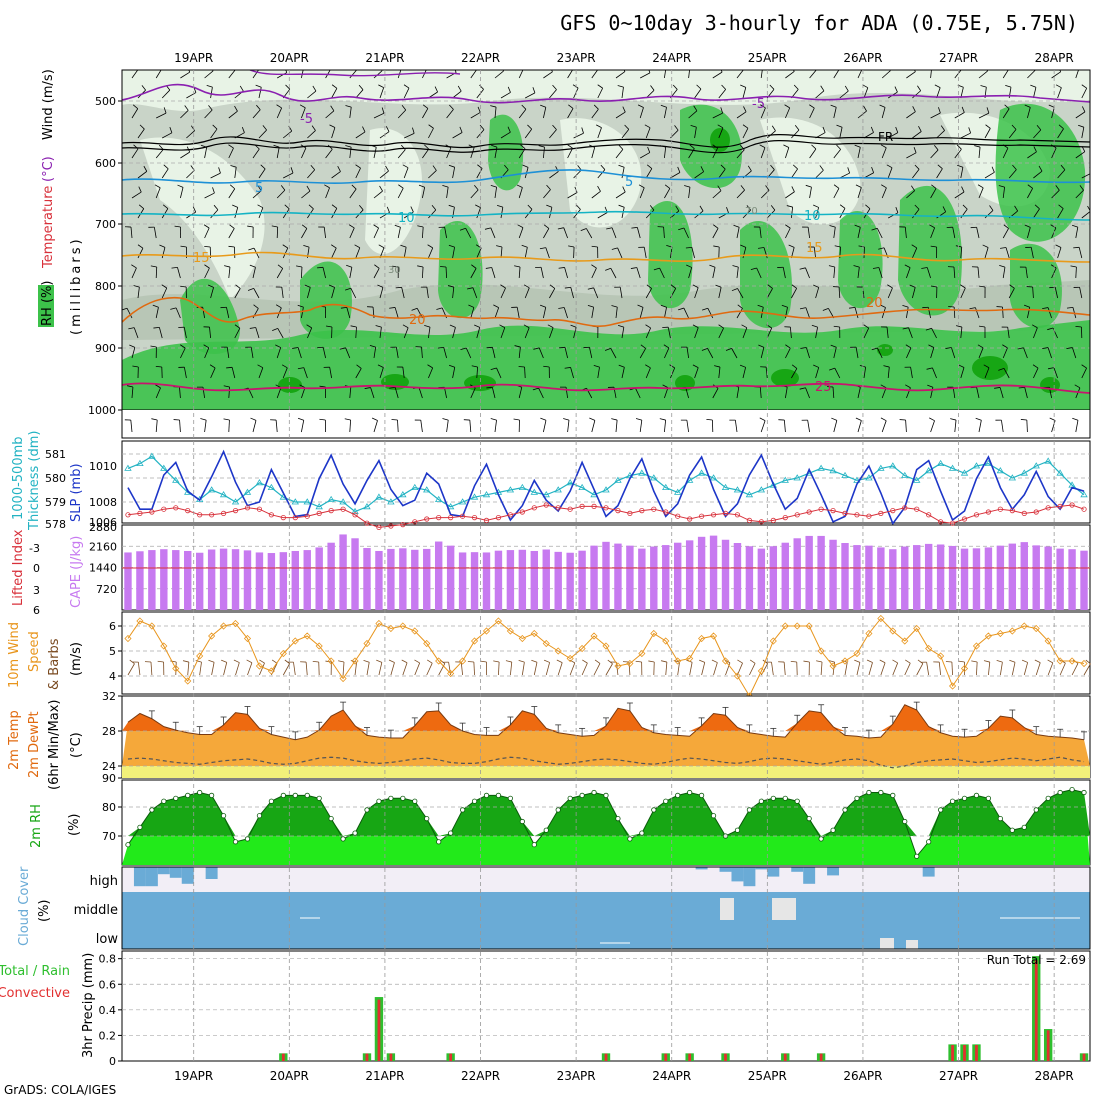 Image resolution: width=1100 pixels, height=1100 pixels. What do you see at coordinates (289, 1076) in the screenshot?
I see `date-bottom-20APR: 20APR` at bounding box center [289, 1076].